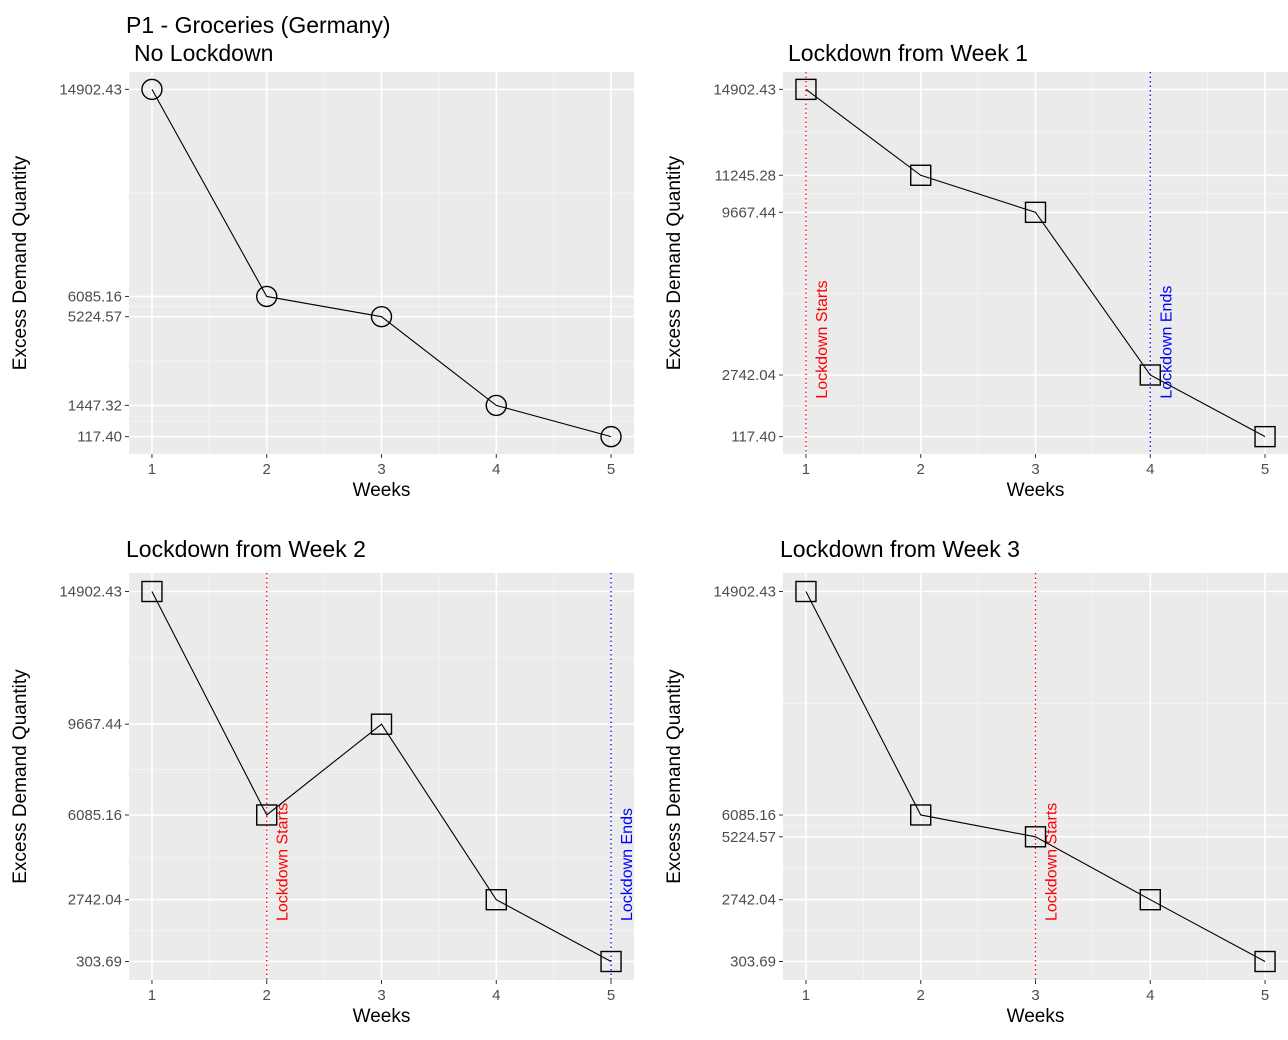  What do you see at coordinates (203, 53) in the screenshot?
I see `panel-title: No Lockdown` at bounding box center [203, 53].